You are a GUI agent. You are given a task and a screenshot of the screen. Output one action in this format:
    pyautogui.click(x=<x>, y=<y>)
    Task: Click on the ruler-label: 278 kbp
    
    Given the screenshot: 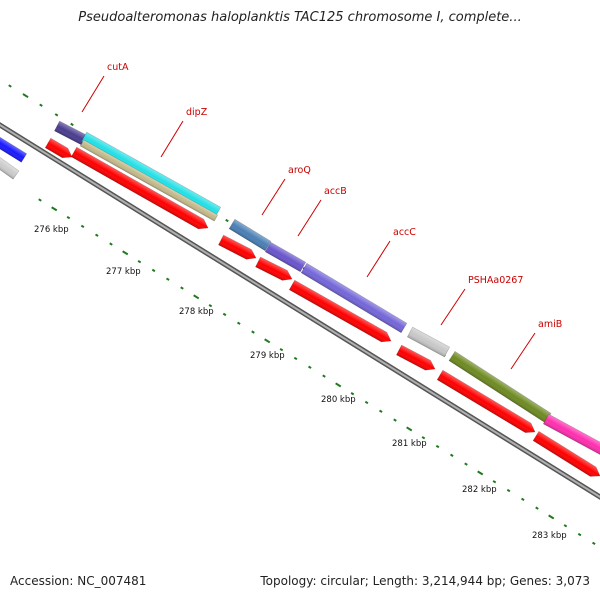 What is the action you would take?
    pyautogui.click(x=196, y=312)
    